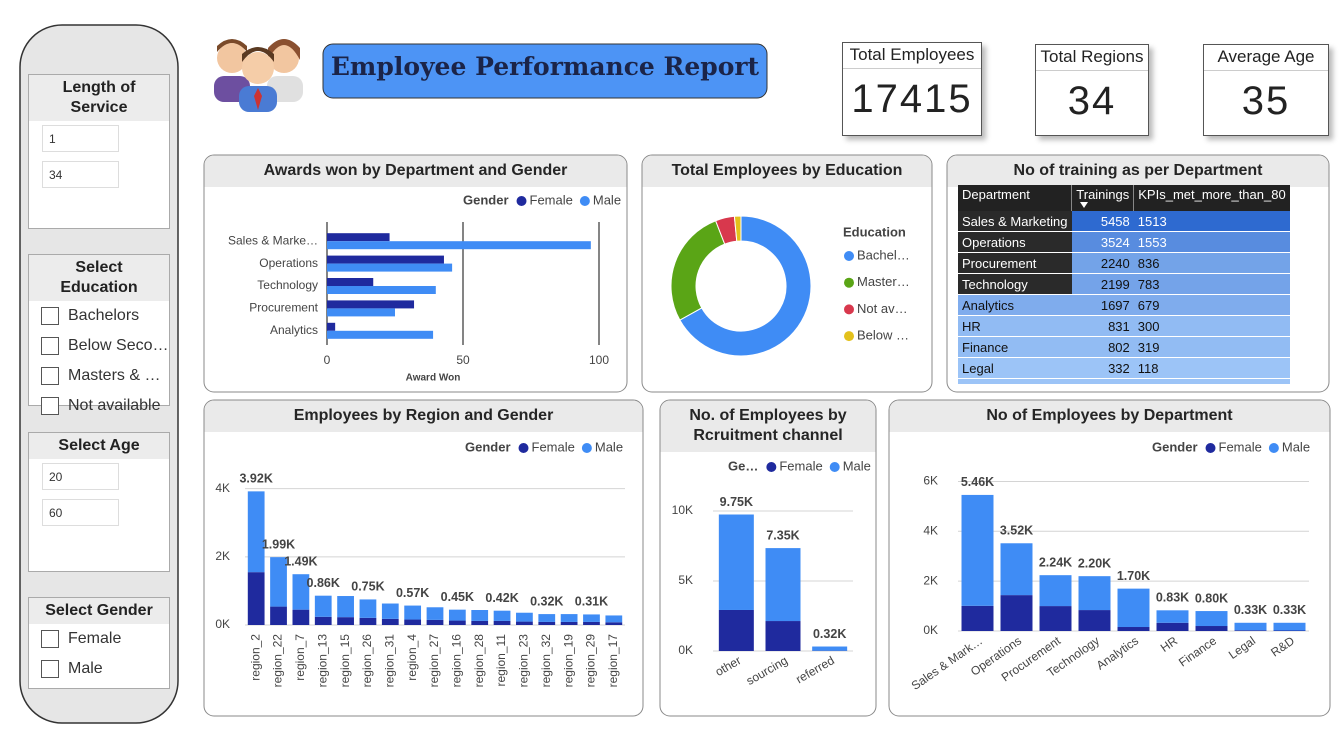 Image resolution: width=1339 pixels, height=747 pixels. What do you see at coordinates (278, 661) in the screenshot?
I see `x-tick-label: region_22` at bounding box center [278, 661].